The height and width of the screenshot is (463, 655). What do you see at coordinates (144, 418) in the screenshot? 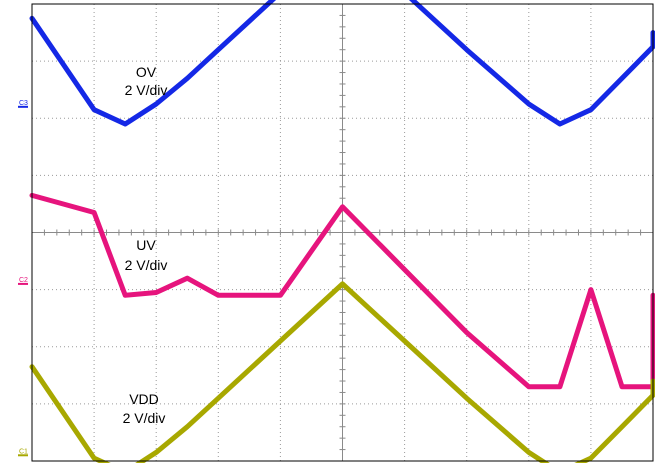
I see `vdd-scale-label: 2 V/div` at bounding box center [144, 418].